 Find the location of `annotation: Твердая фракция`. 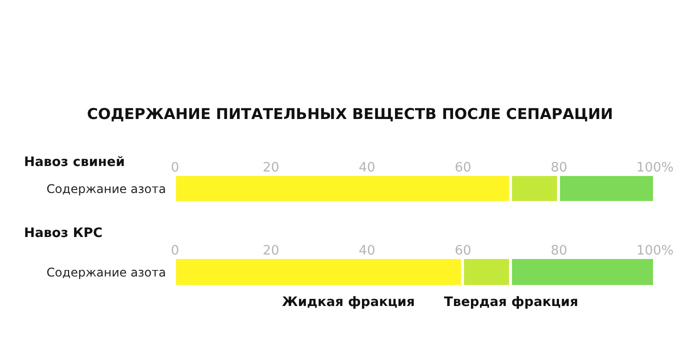

annotation: Твердая фракция is located at coordinates (511, 302).